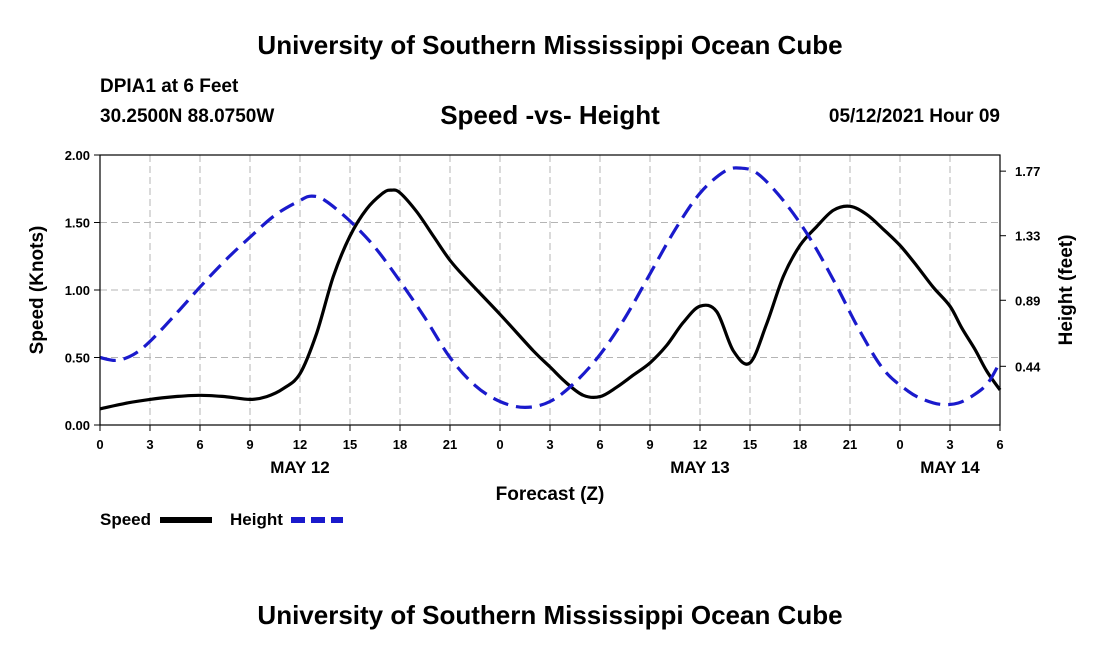 This screenshot has width=1100, height=650. I want to click on x-axis-label: Forecast (Z), so click(550, 494).